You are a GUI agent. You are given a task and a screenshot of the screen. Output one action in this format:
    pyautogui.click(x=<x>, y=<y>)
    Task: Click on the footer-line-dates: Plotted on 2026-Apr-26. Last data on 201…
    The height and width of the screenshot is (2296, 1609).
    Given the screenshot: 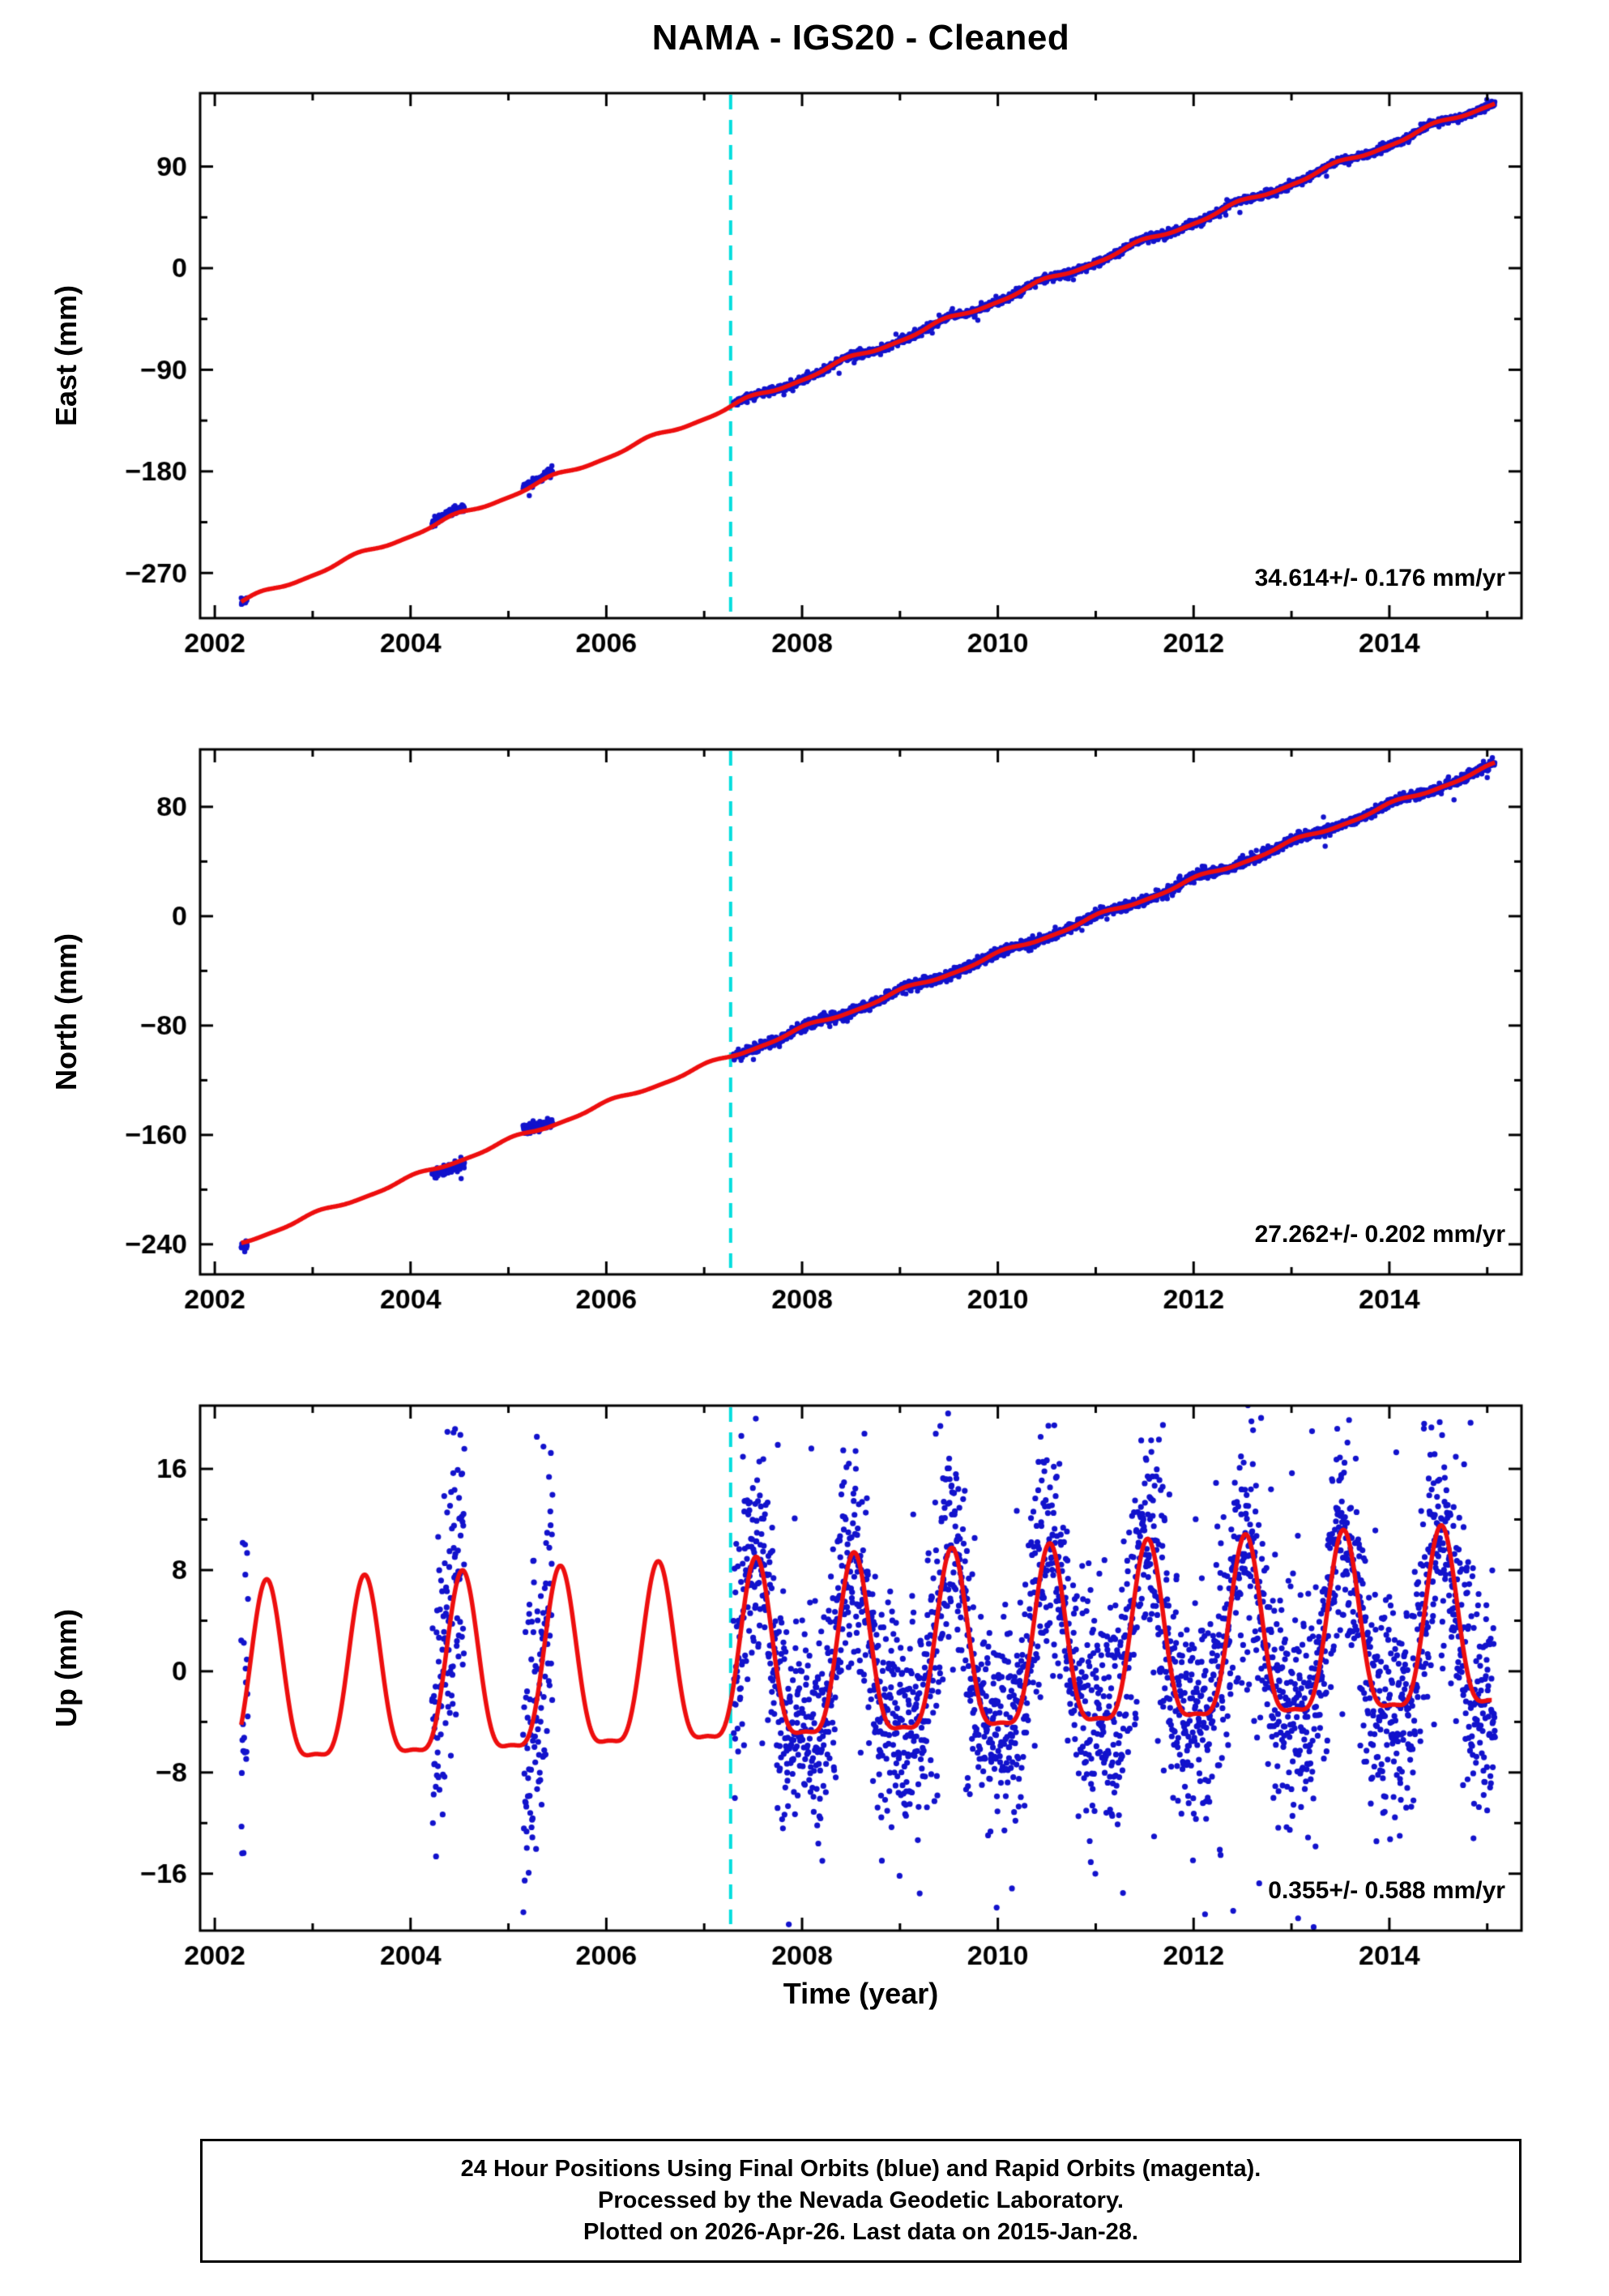 What is the action you would take?
    pyautogui.click(x=860, y=2232)
    